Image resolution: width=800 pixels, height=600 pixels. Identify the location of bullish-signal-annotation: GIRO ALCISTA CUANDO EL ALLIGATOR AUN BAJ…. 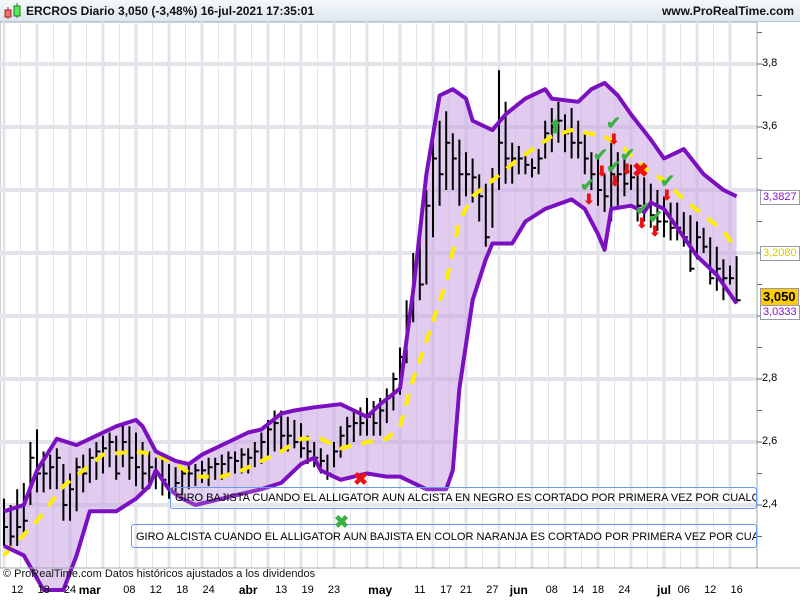
(444, 536).